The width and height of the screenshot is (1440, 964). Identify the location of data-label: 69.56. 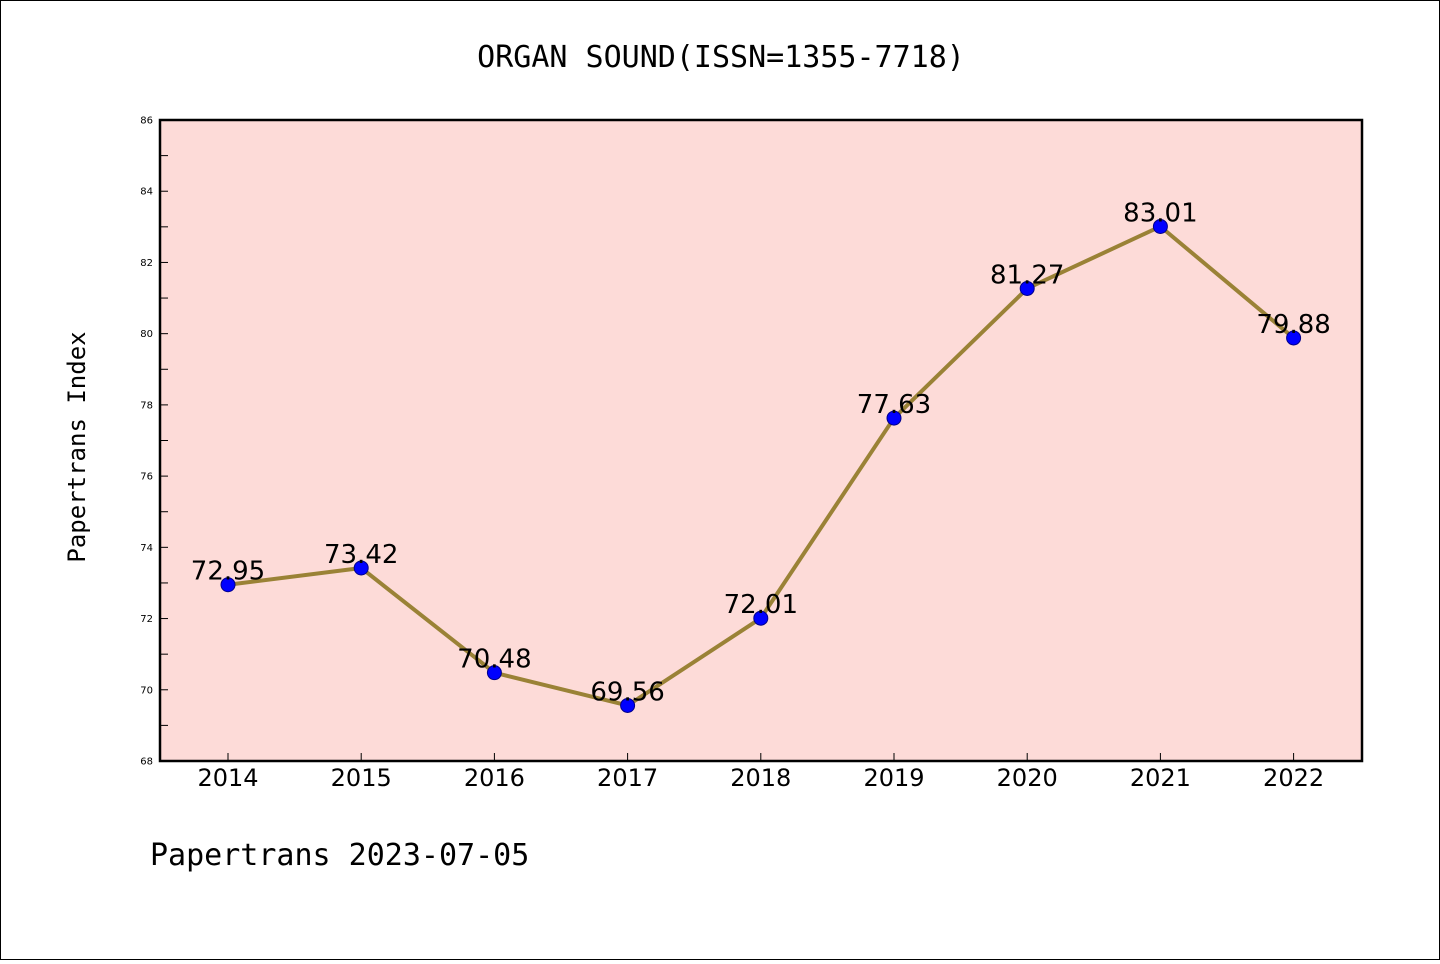
(627, 692).